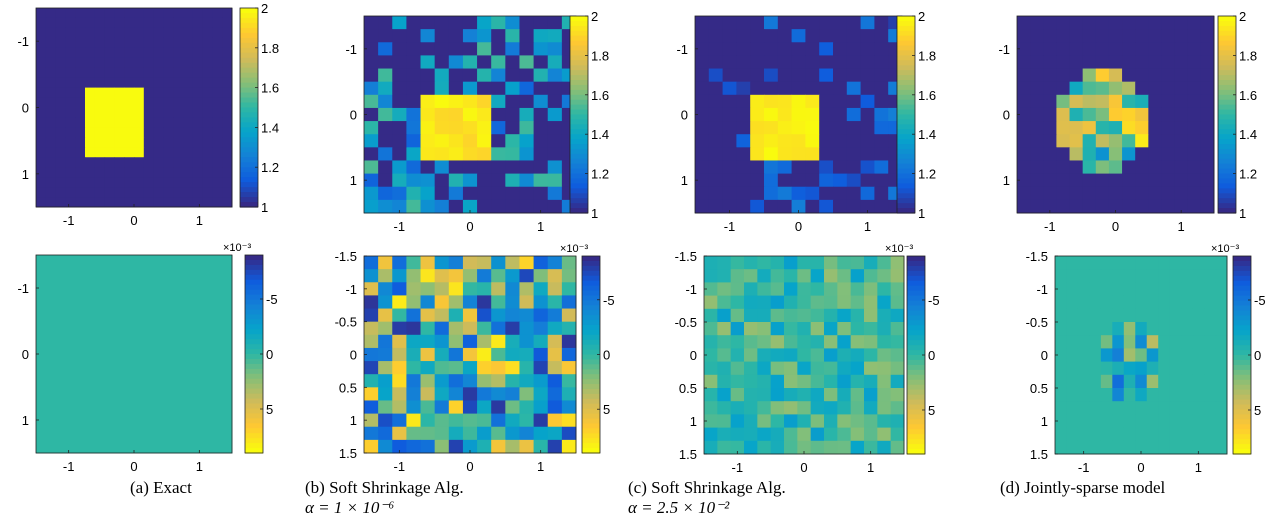 This screenshot has height=531, width=1278. What do you see at coordinates (125, 364) in the screenshot?
I see `heatmap-a-bottom: -1 0 1-101` at bounding box center [125, 364].